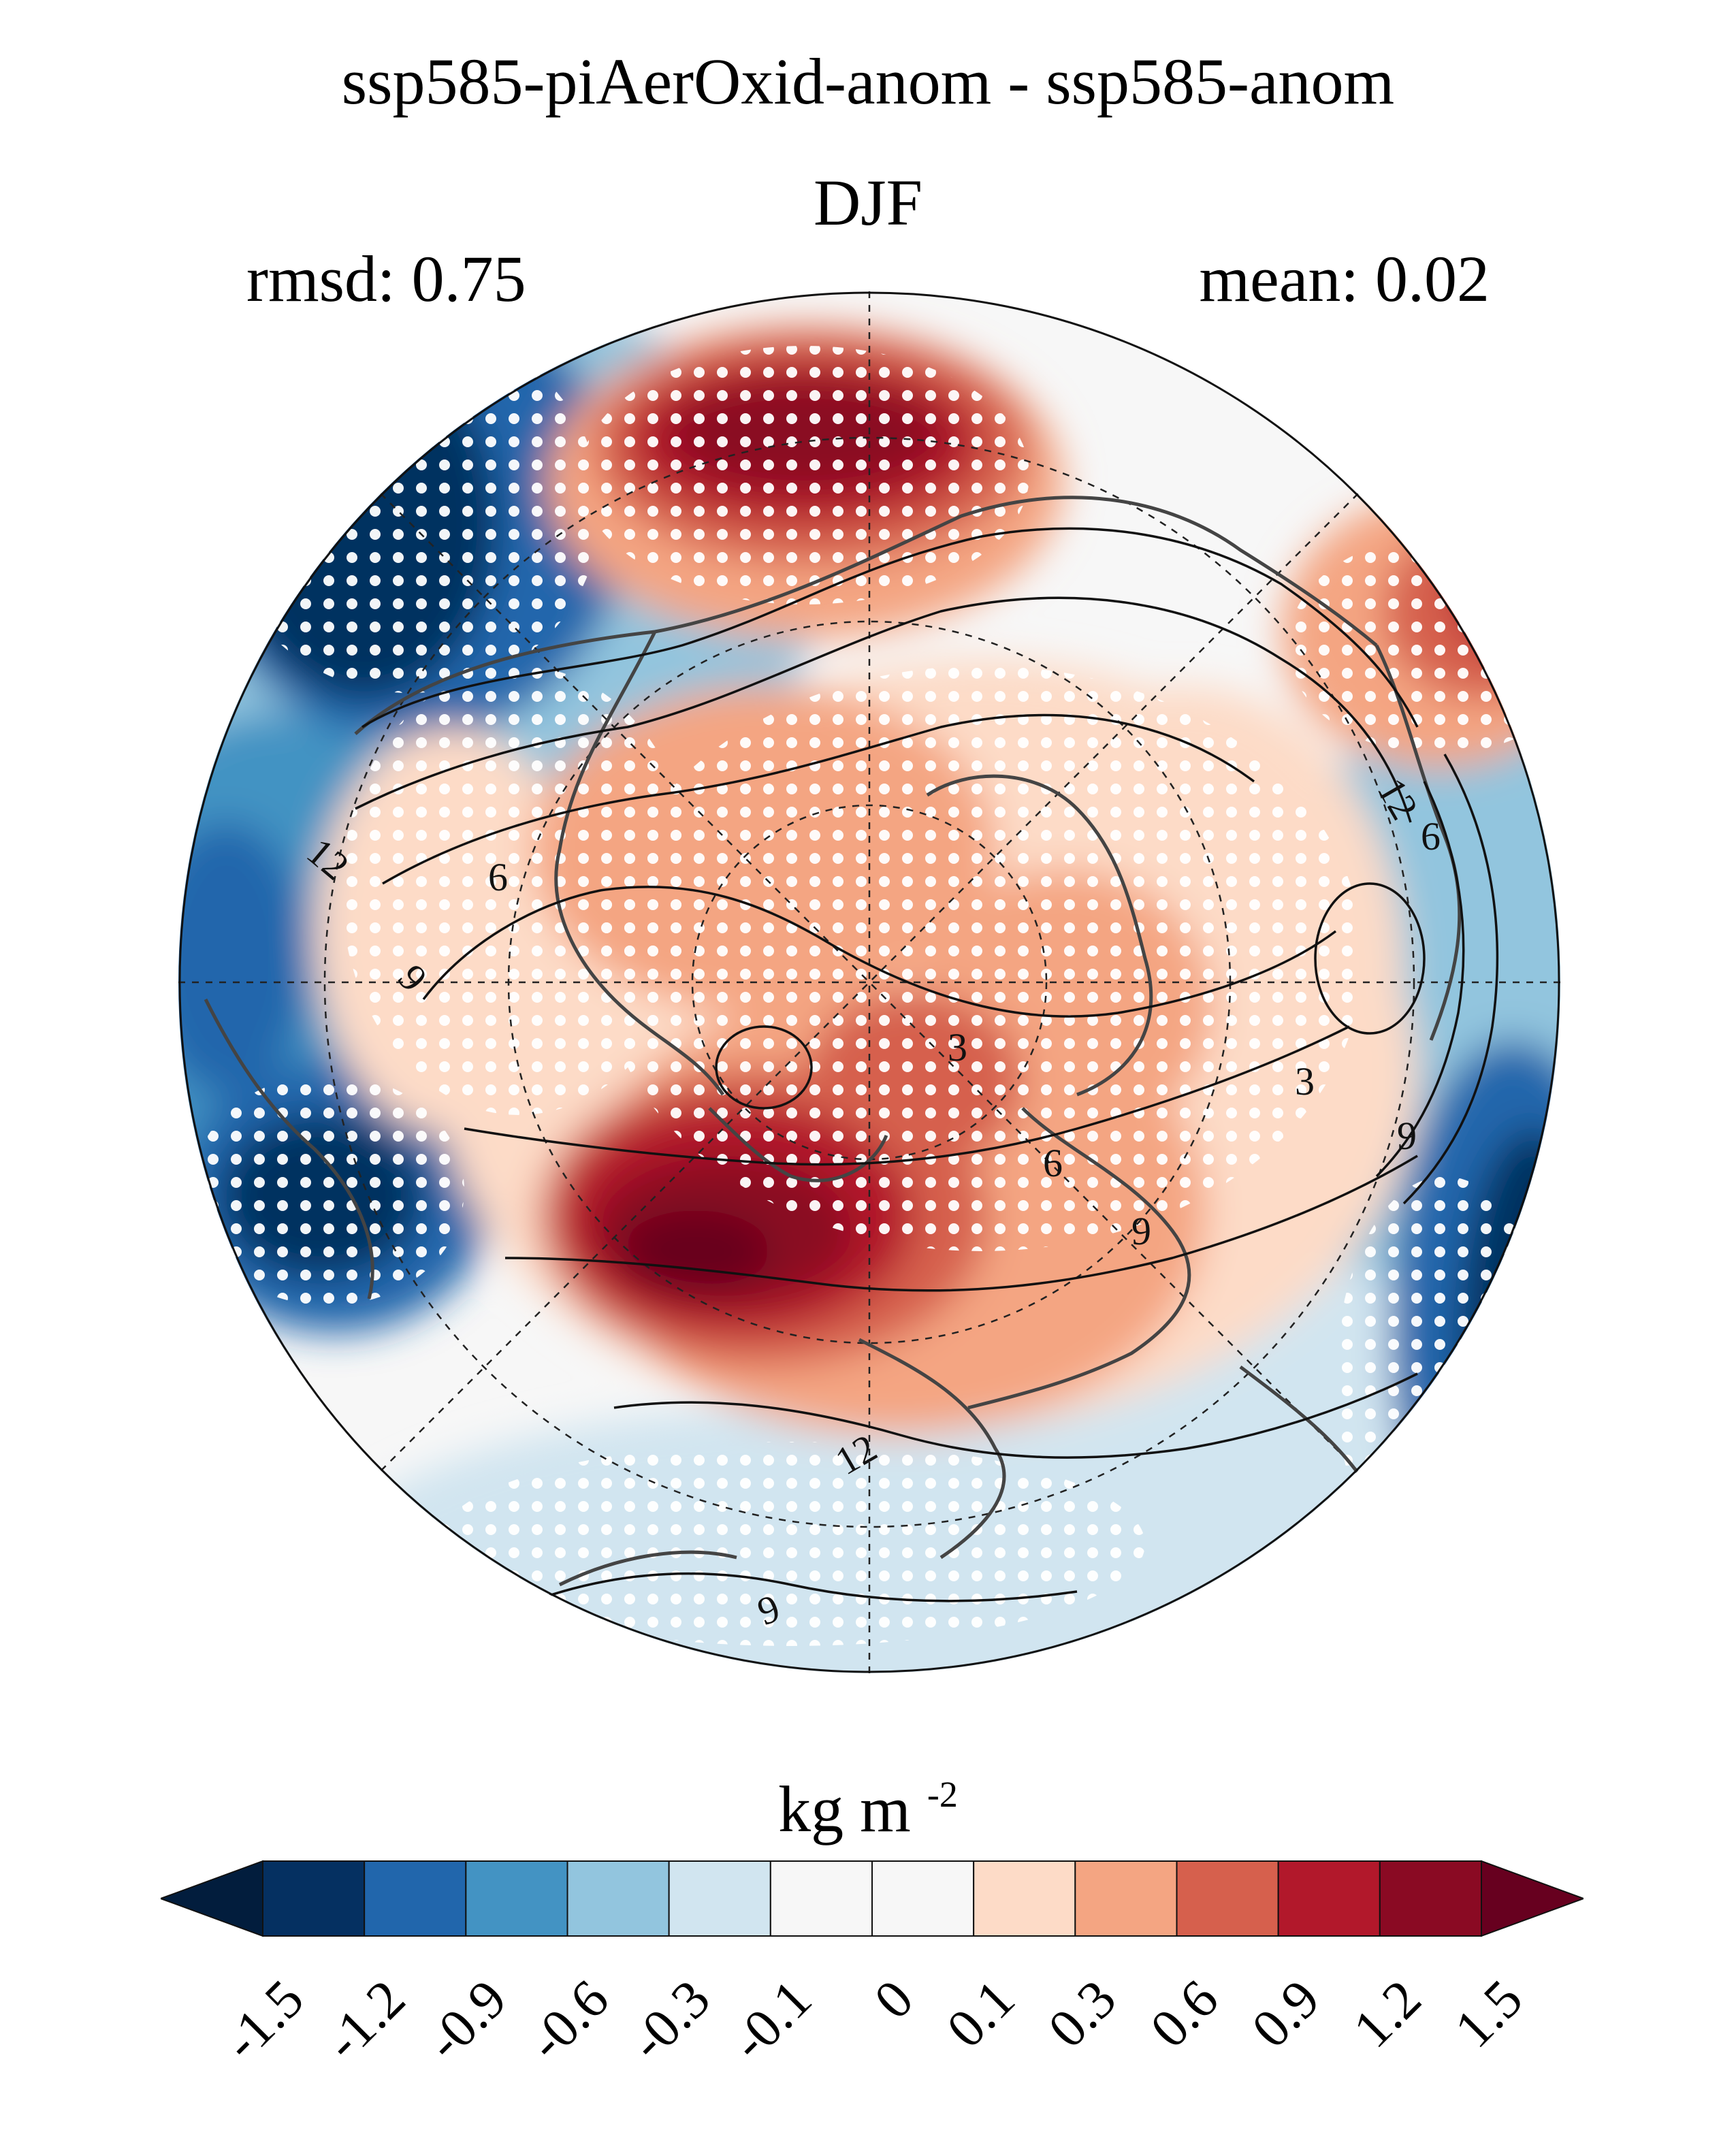 The height and width of the screenshot is (2130, 1736). What do you see at coordinates (894, 2000) in the screenshot?
I see `colorbar-tick-label: 0` at bounding box center [894, 2000].